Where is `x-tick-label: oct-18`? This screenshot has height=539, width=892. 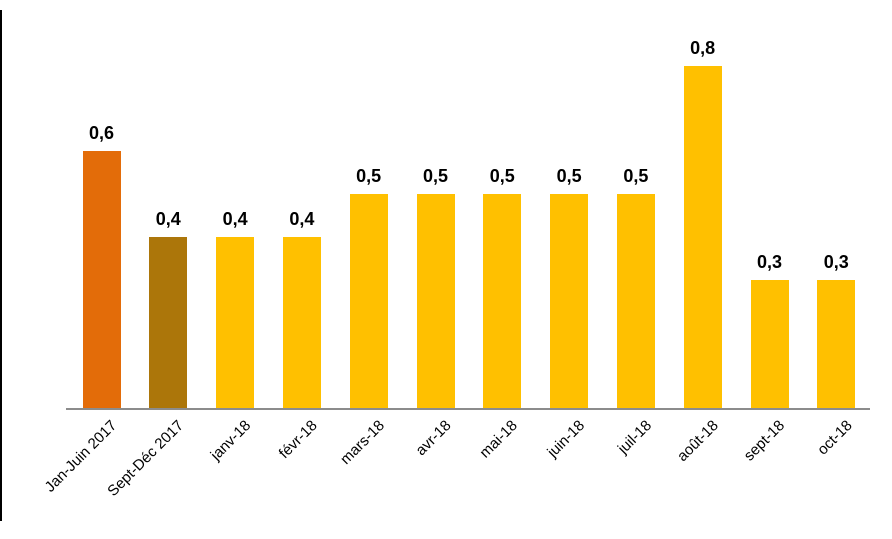 x-tick-label: oct-18 is located at coordinates (834, 438).